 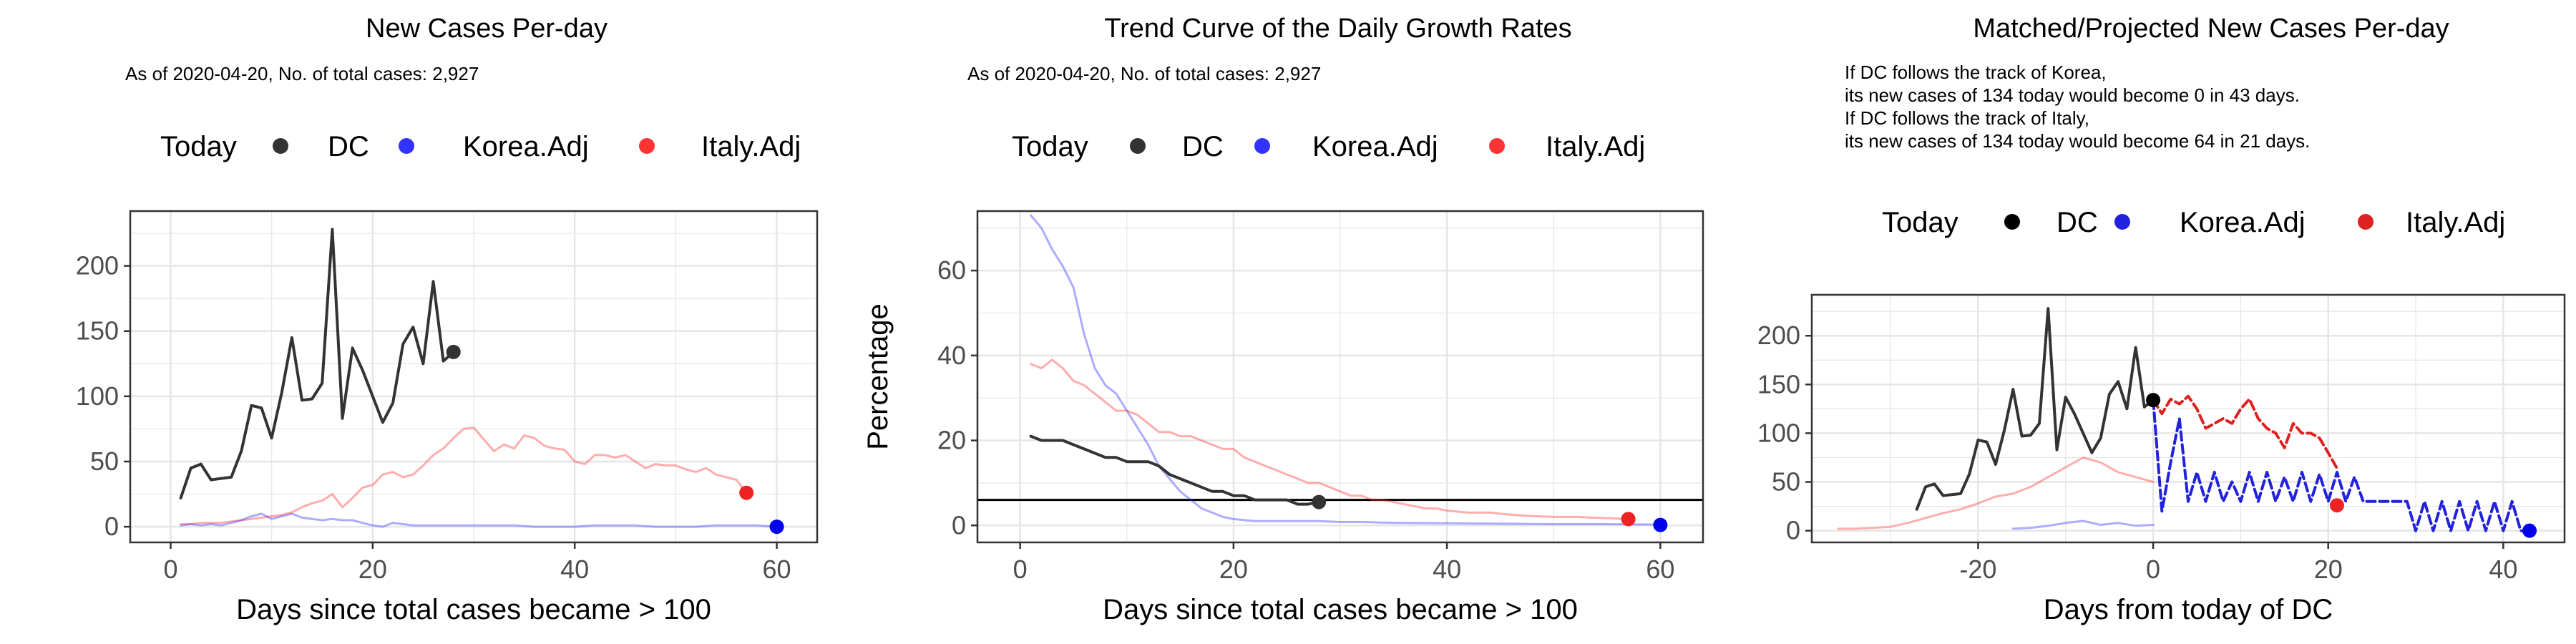 What do you see at coordinates (487, 29) in the screenshot?
I see `chart-title: New Cases Per-day` at bounding box center [487, 29].